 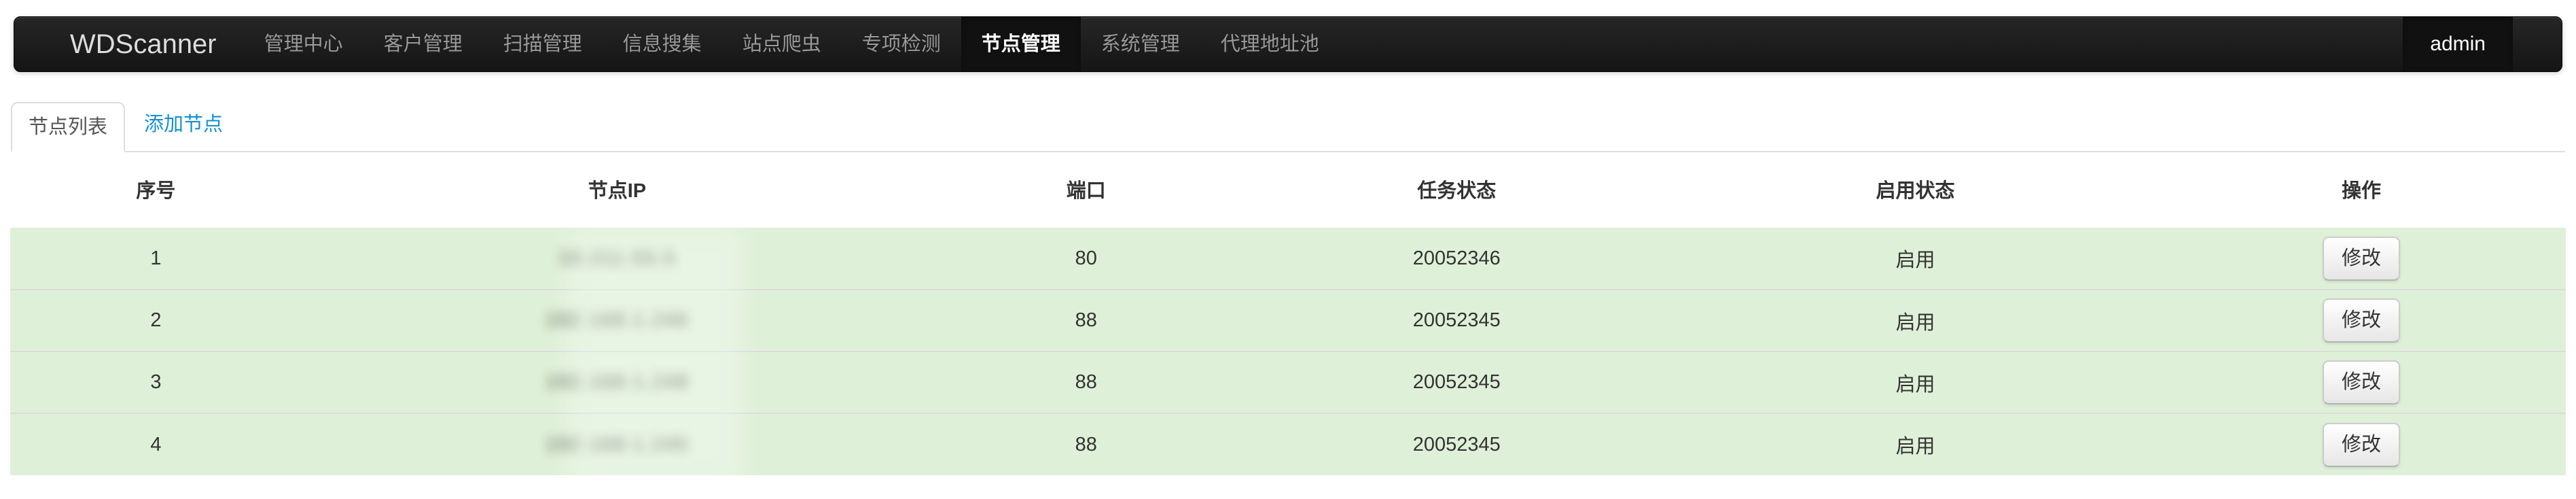 I want to click on tab-node-list: 节点列表, so click(x=68, y=127).